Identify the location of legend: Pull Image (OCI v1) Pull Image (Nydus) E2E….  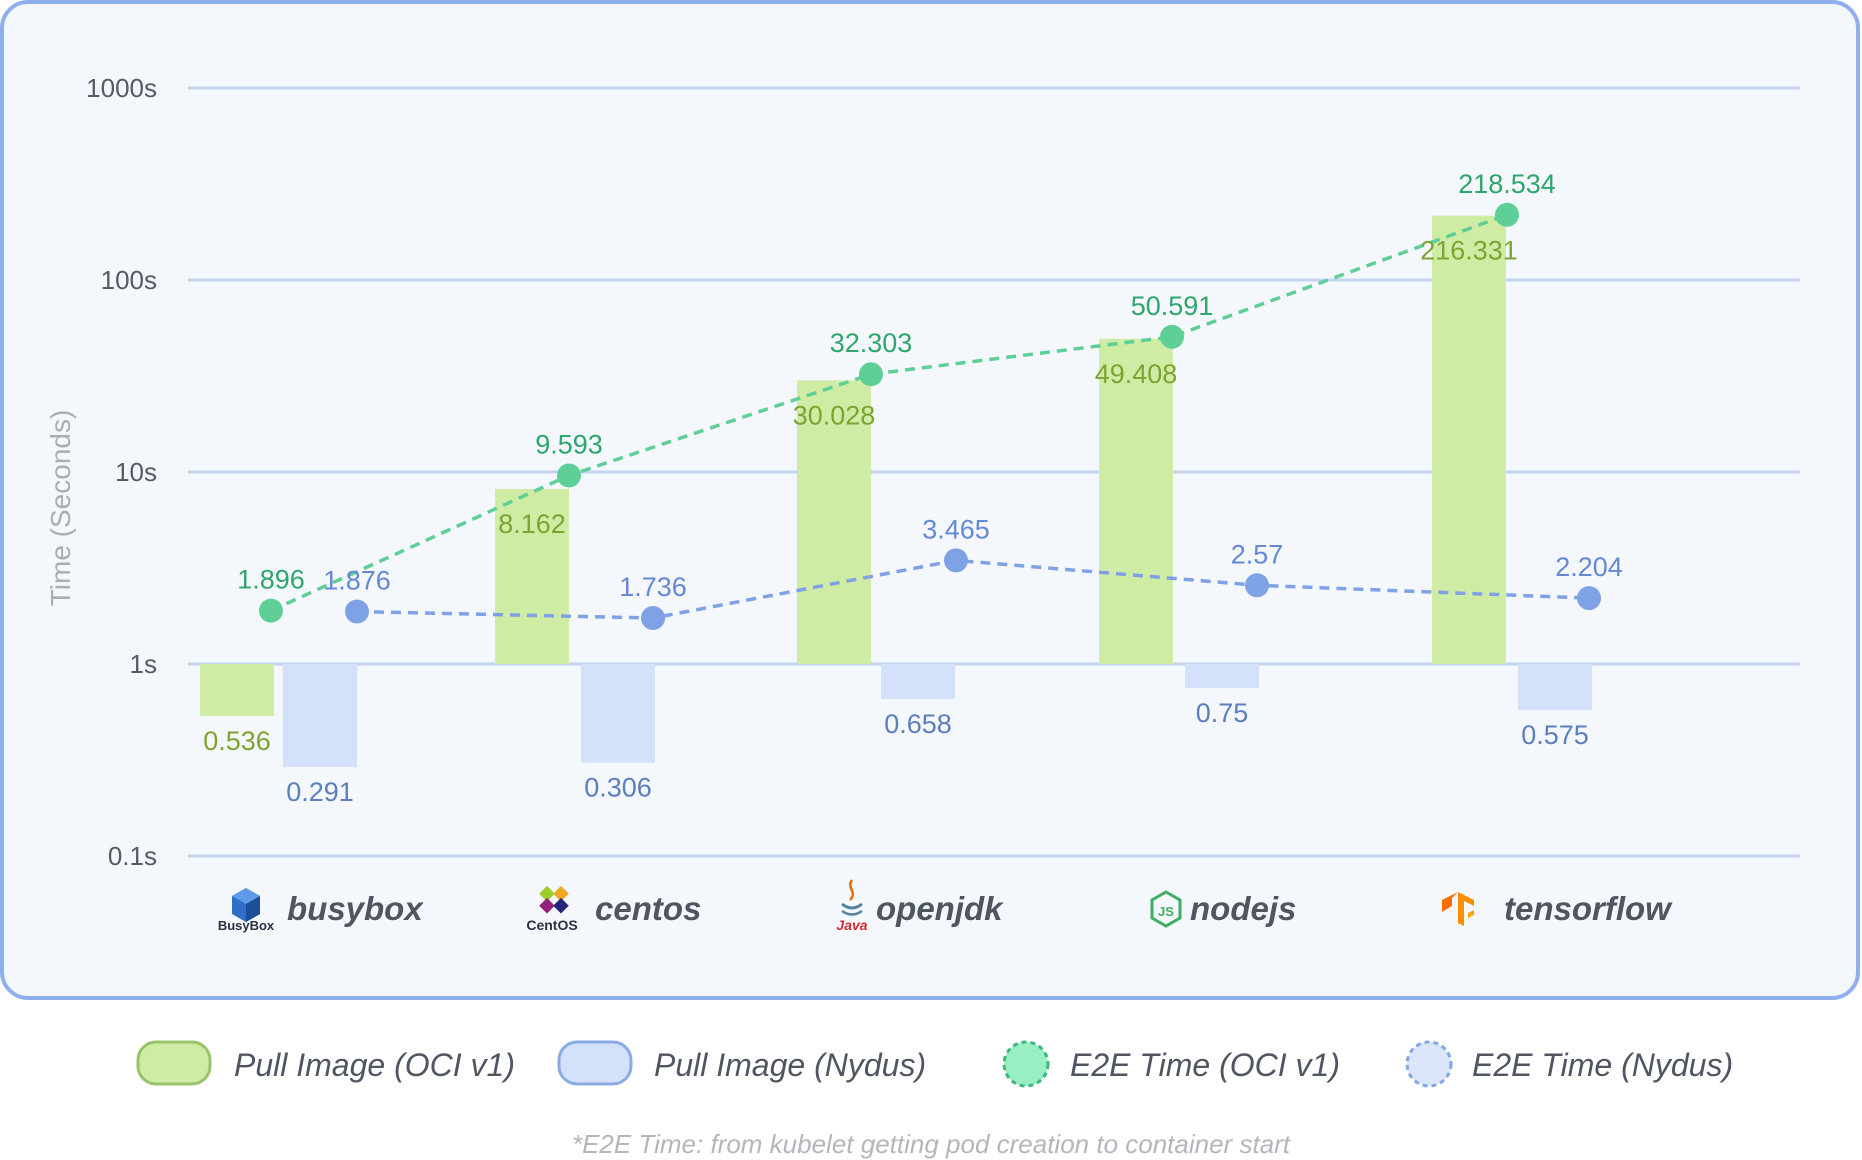
(934, 1064).